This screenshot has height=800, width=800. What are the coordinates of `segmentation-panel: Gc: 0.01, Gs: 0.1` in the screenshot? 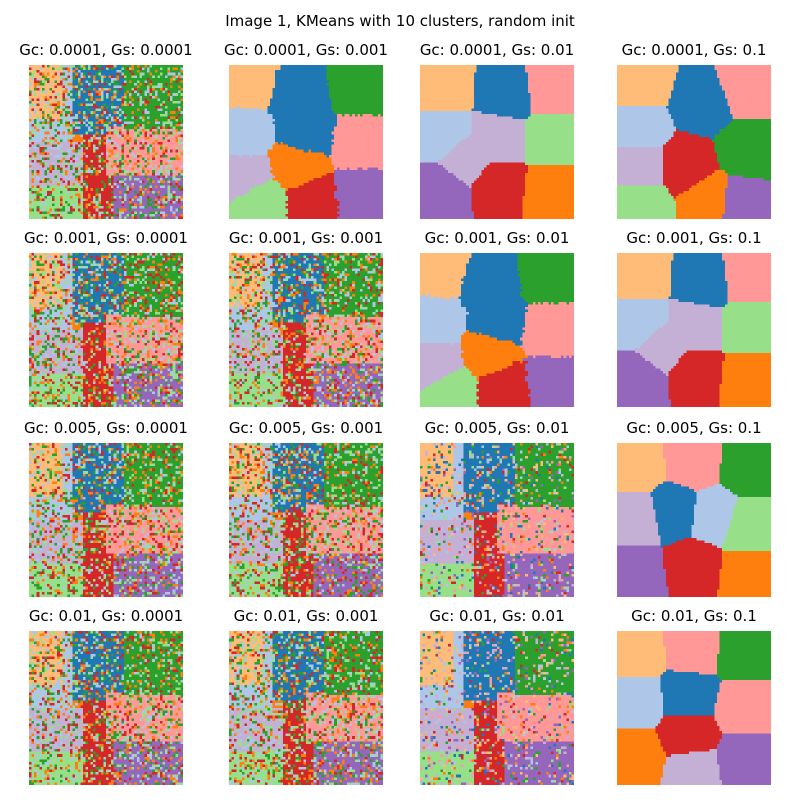 It's located at (694, 696).